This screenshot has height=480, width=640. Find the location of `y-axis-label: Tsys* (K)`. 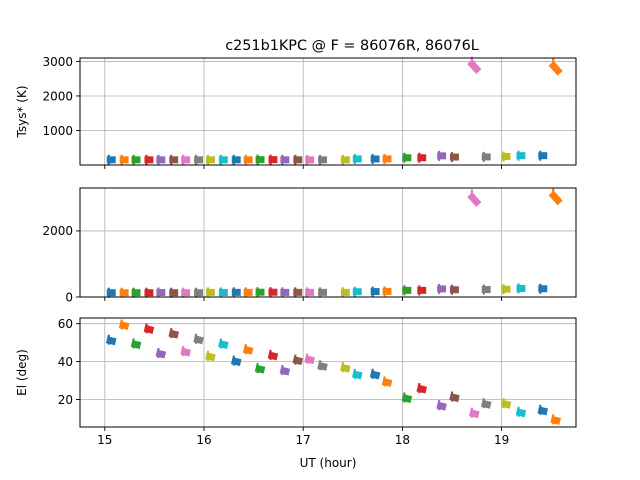

y-axis-label: Tsys* (K) is located at coordinates (22, 112).